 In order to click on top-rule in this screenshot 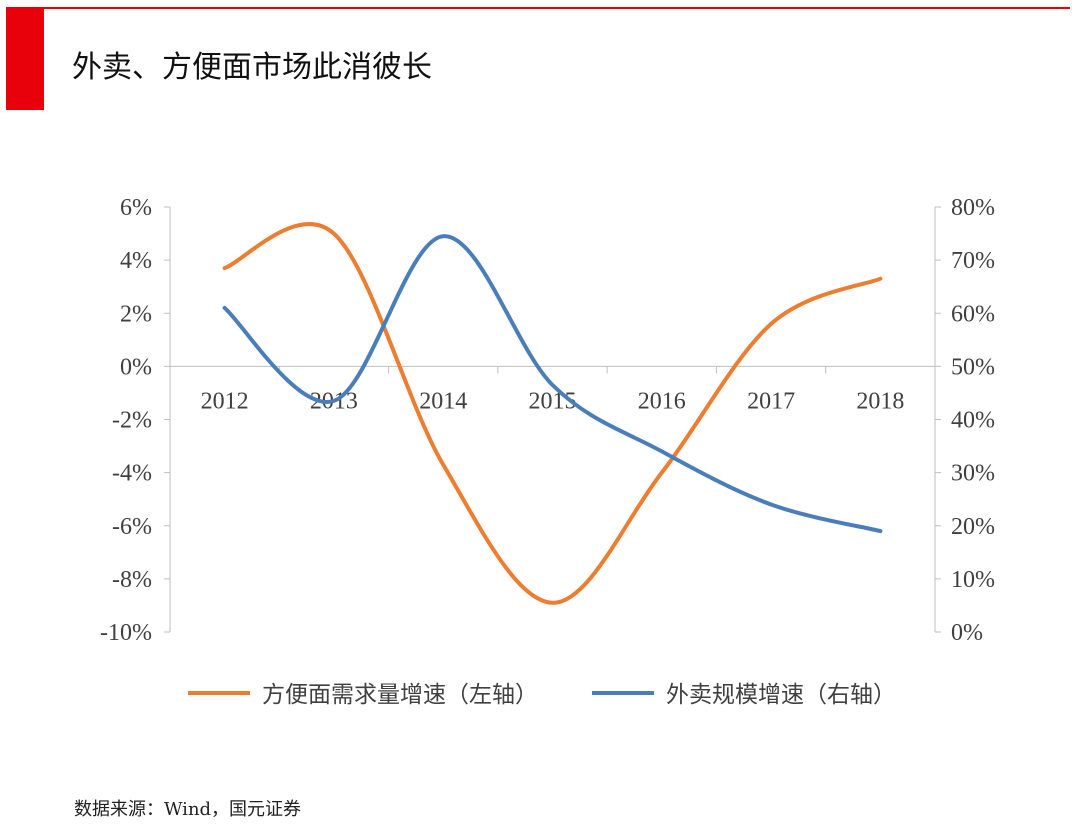, I will do `click(557, 8)`.